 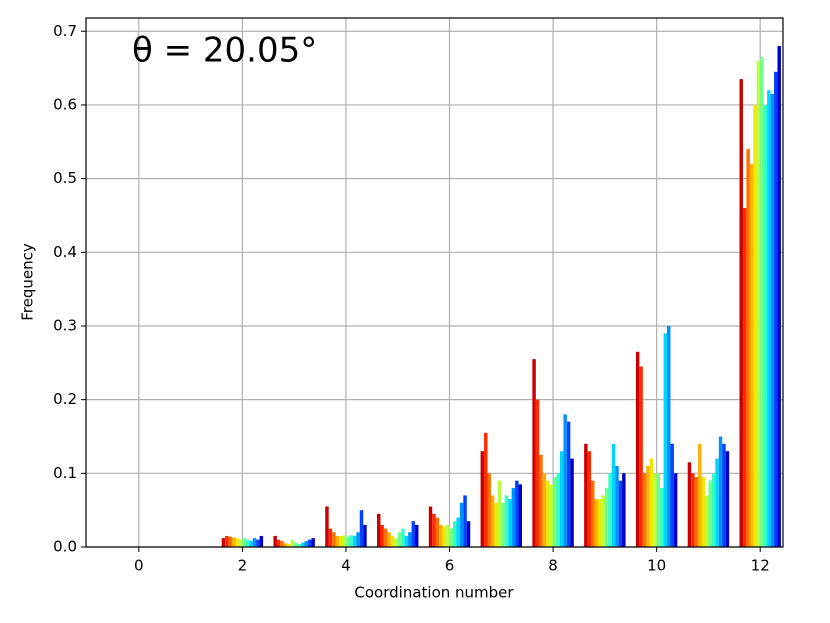 I want to click on x-tick-label: 12, so click(x=760, y=566).